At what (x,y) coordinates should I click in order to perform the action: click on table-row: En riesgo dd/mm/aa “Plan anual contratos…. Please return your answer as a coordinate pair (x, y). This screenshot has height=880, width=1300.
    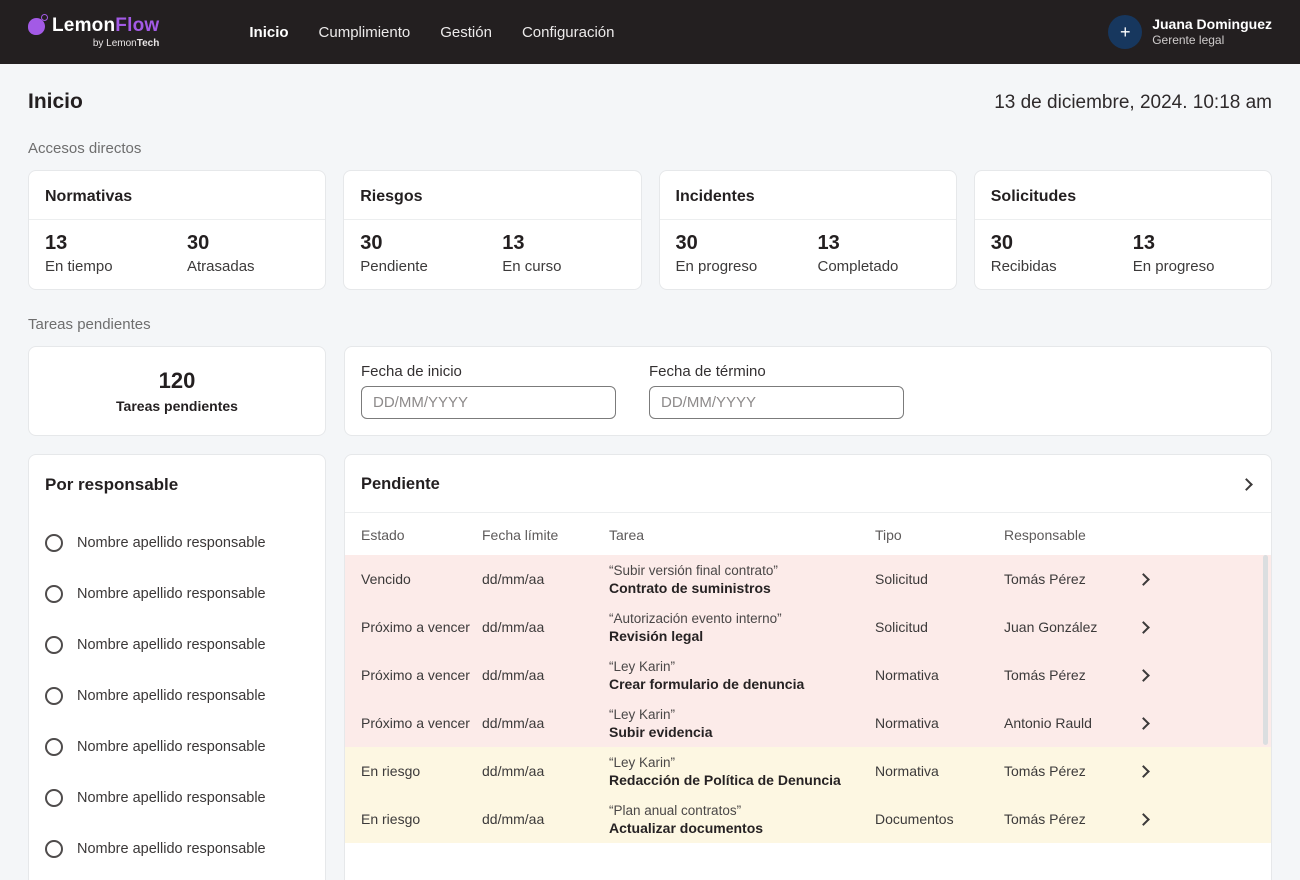
    Looking at the image, I should click on (808, 819).